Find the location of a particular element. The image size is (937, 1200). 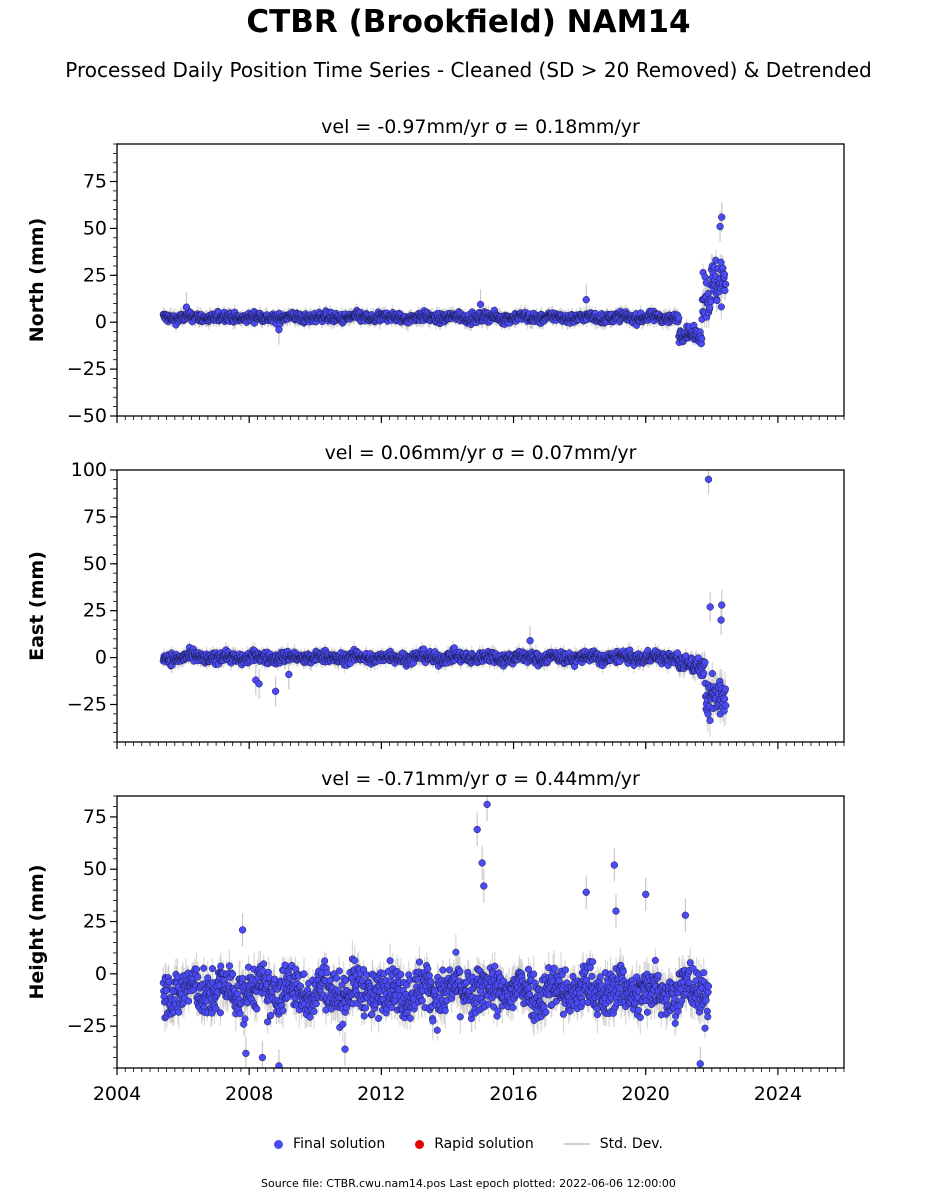

y-tick-label: −50 is located at coordinates (87, 416).